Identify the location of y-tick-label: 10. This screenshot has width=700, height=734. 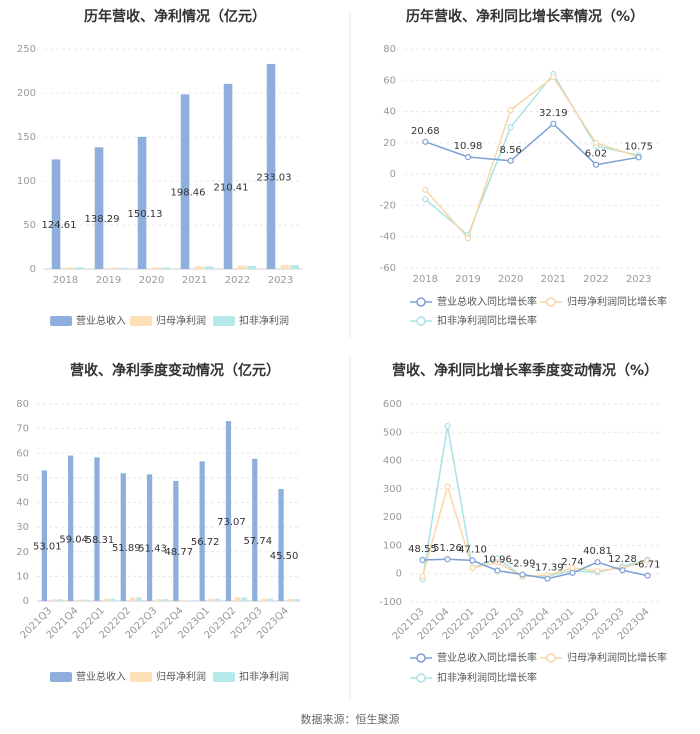
(22, 576).